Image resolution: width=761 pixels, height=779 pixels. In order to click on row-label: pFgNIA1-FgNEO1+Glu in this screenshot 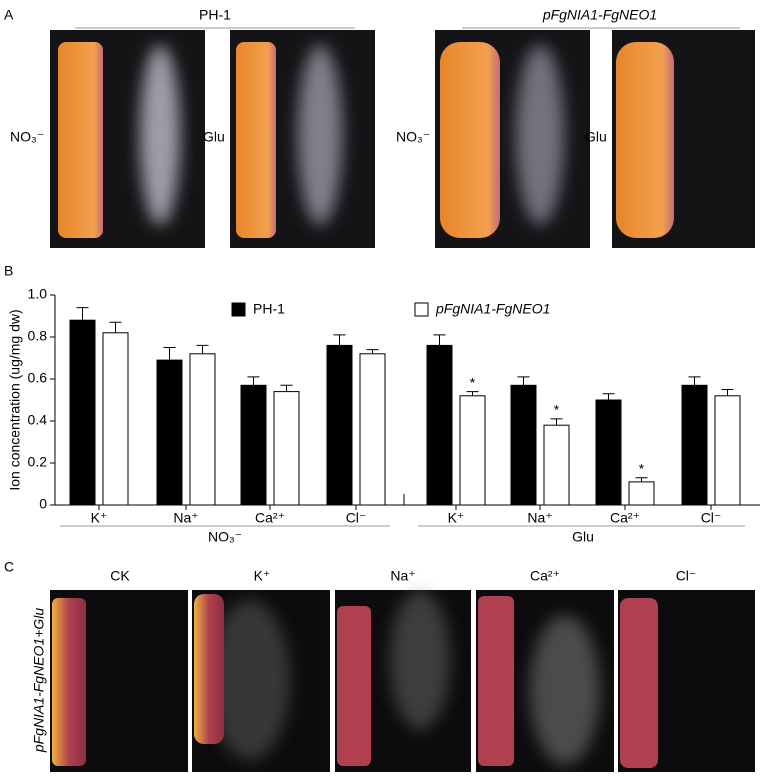, I will do `click(39, 681)`.